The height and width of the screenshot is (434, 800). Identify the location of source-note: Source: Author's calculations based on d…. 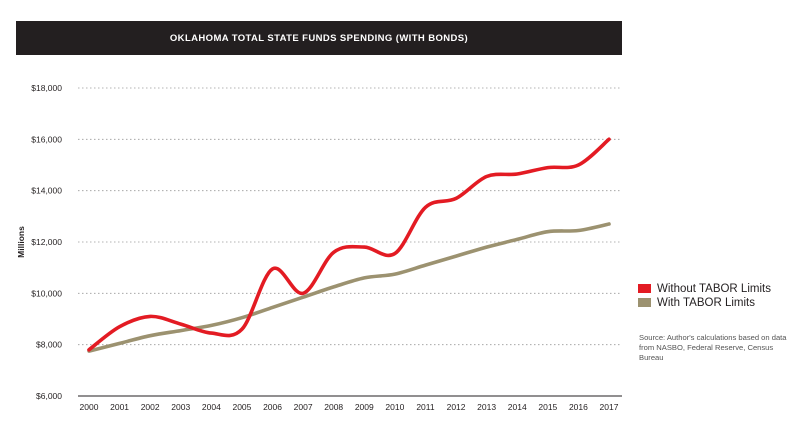
(713, 347).